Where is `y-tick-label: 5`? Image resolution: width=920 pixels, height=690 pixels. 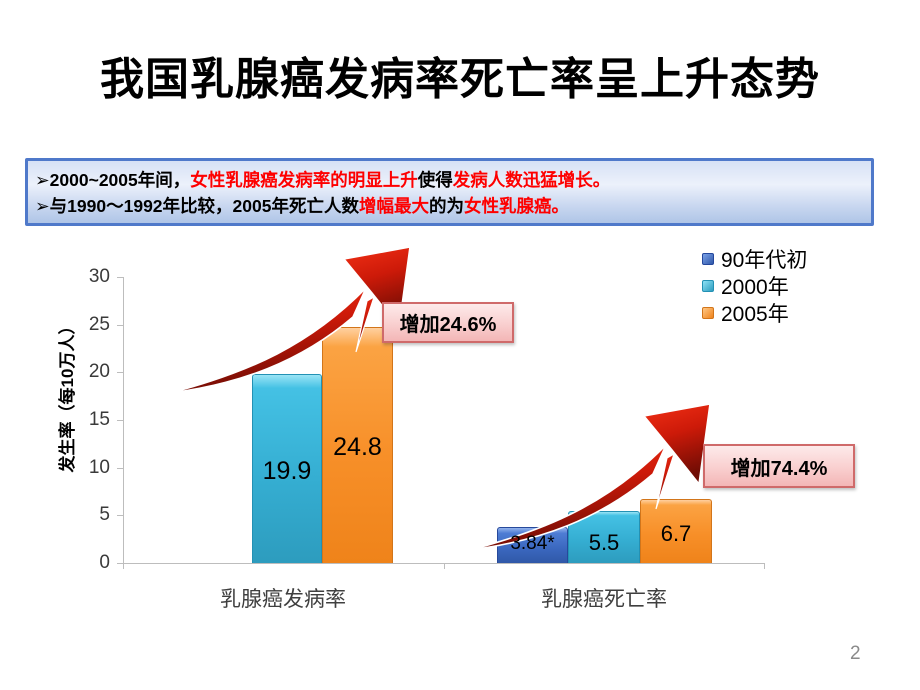
y-tick-label: 5 is located at coordinates (104, 514).